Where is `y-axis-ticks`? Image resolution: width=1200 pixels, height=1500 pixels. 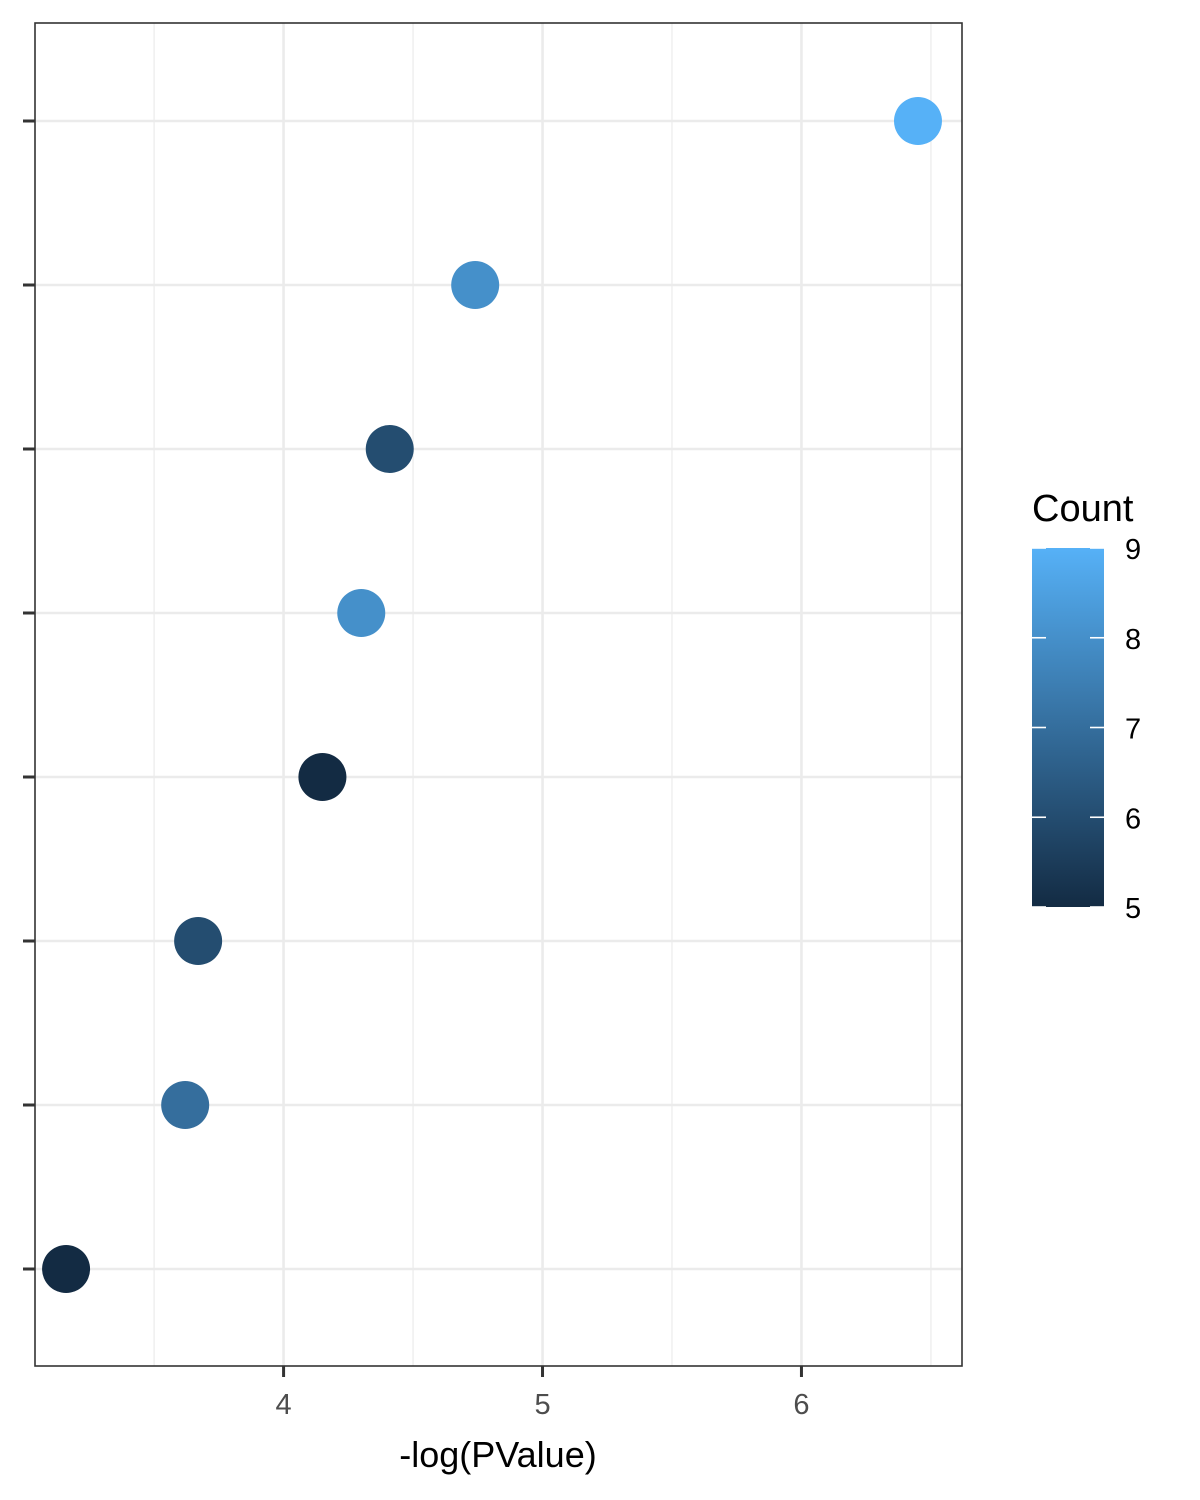
y-axis-ticks is located at coordinates (29, 695).